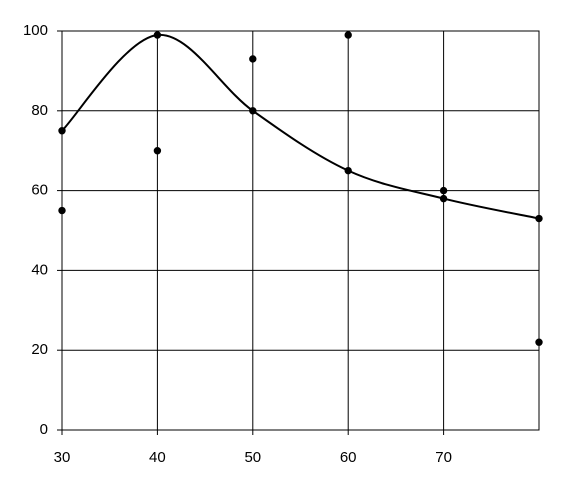 The height and width of the screenshot is (489, 567). What do you see at coordinates (348, 457) in the screenshot?
I see `x-tick-label: 60` at bounding box center [348, 457].